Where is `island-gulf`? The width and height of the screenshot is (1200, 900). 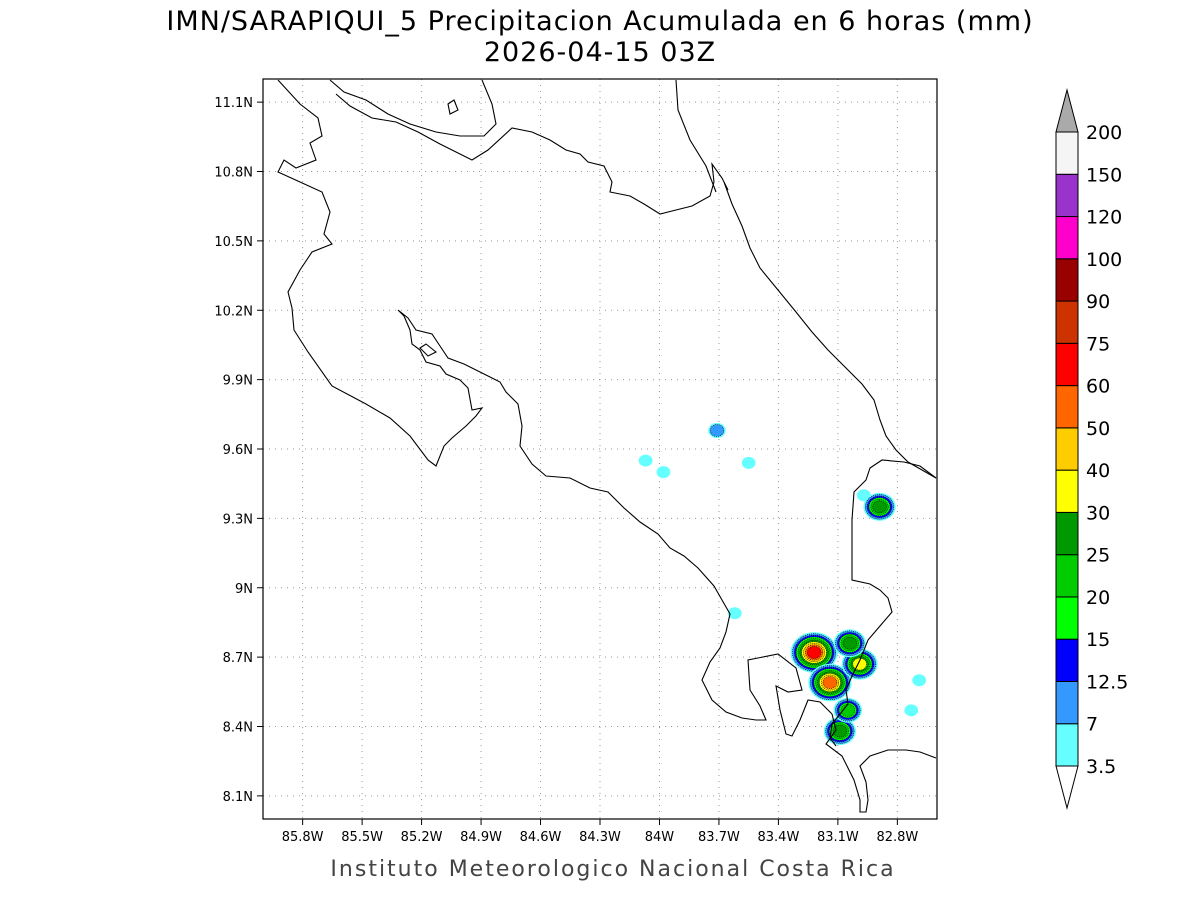
island-gulf is located at coordinates (428, 350).